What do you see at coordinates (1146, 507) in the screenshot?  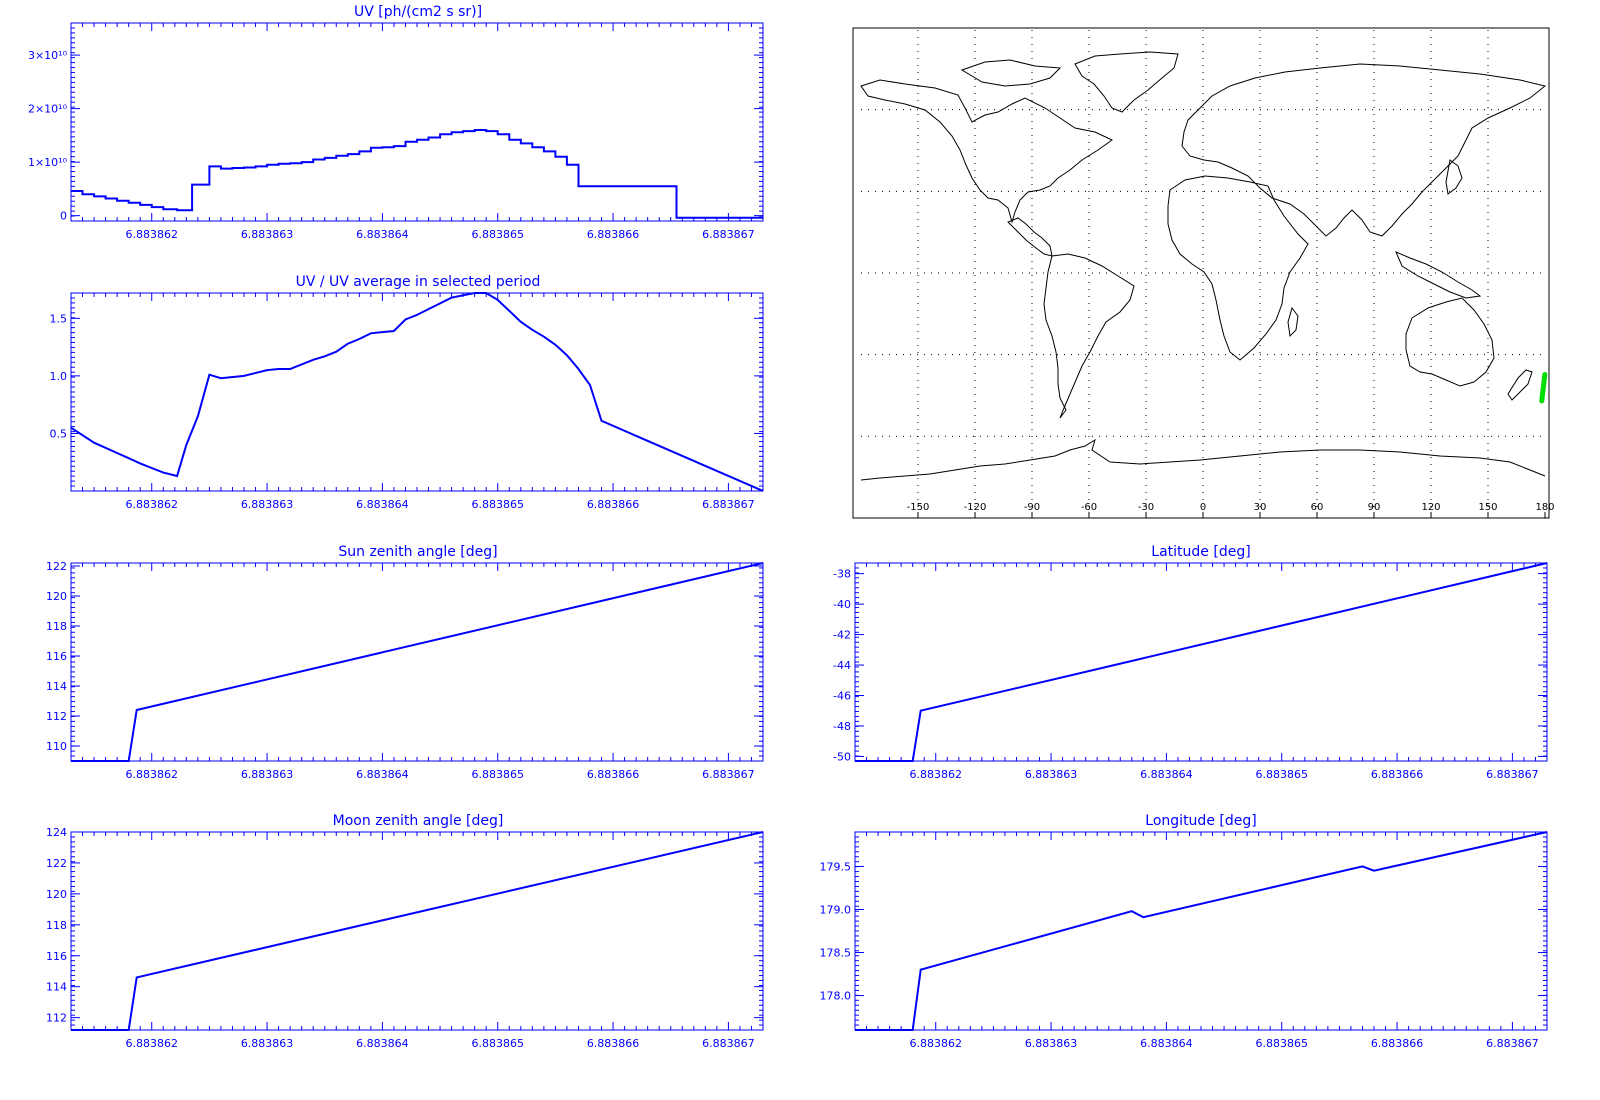 I see `map-lon-tick-label: -30` at bounding box center [1146, 507].